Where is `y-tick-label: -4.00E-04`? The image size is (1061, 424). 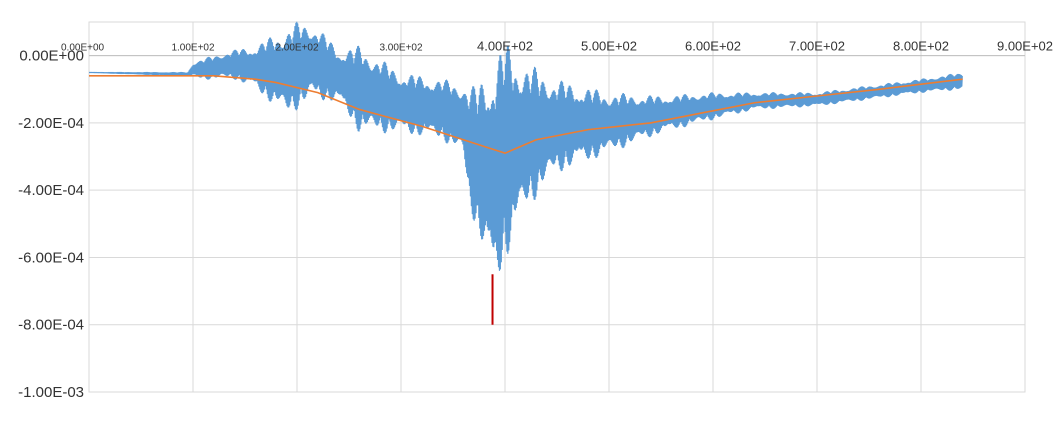
y-tick-label: -4.00E-04 is located at coordinates (51, 190).